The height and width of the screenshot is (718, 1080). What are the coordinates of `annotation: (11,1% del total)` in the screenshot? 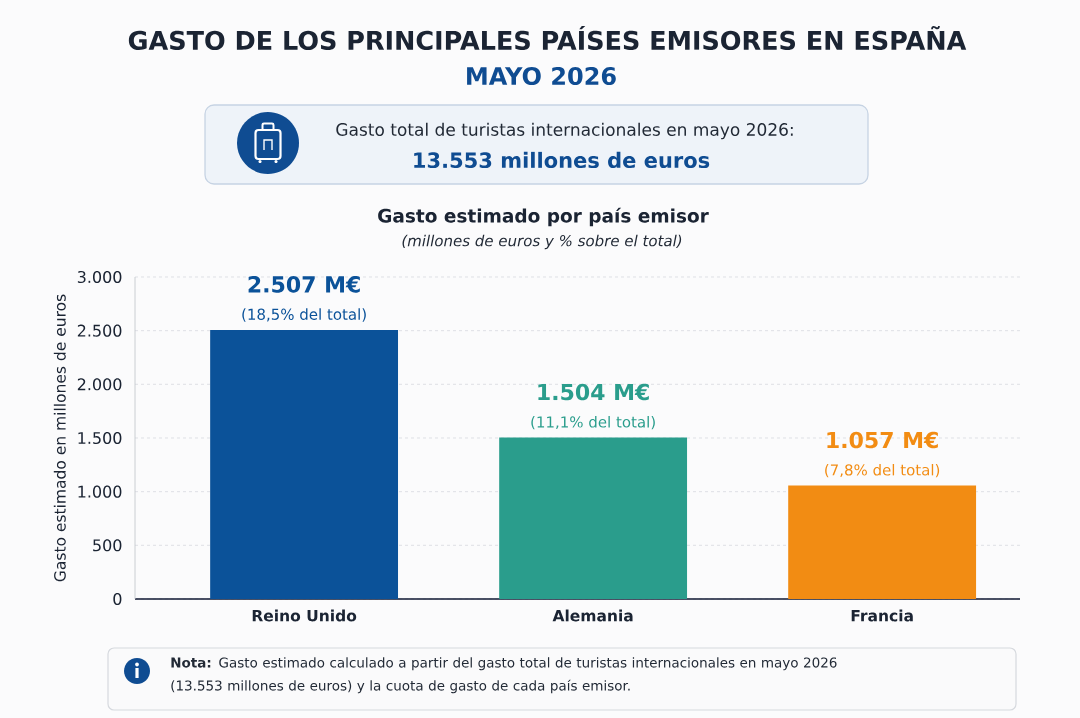 It's located at (593, 423).